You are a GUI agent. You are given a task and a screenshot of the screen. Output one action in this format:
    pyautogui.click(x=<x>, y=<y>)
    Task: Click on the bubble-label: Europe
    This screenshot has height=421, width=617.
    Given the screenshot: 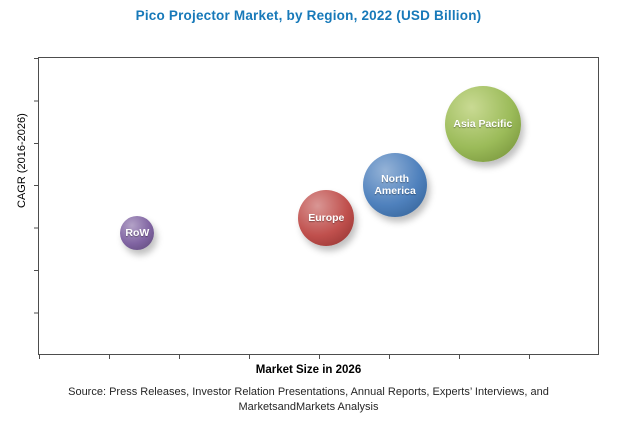 What is the action you would take?
    pyautogui.click(x=326, y=217)
    